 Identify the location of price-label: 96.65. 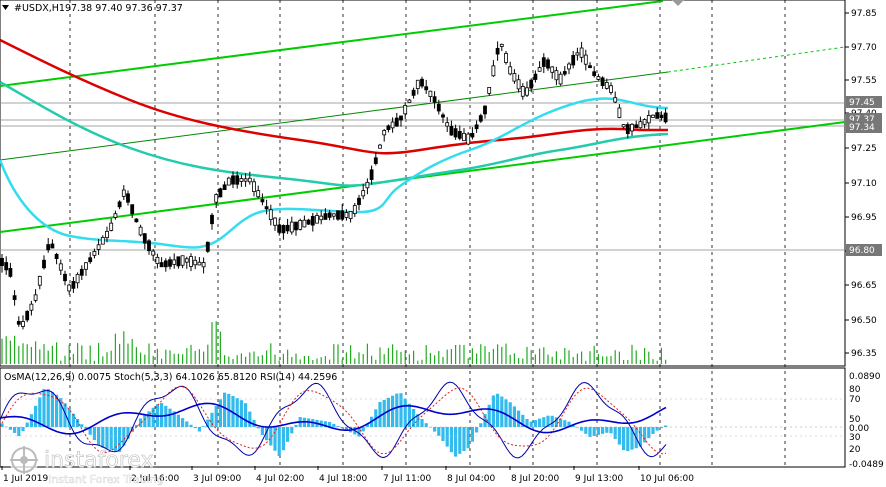
(864, 286).